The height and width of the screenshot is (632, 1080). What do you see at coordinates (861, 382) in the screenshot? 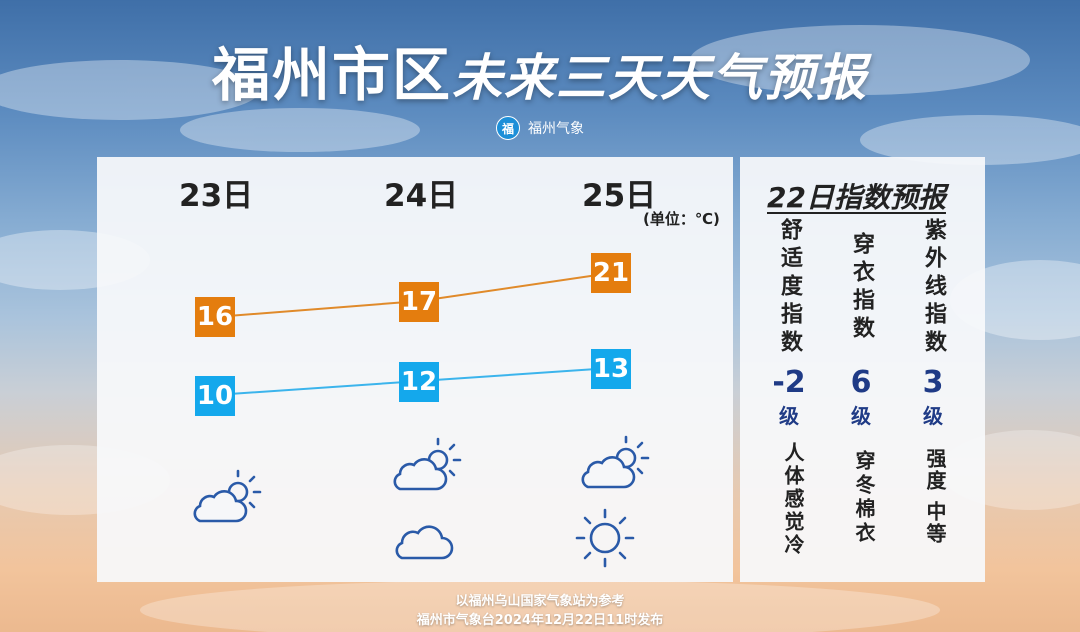
I see `index-level-dressing: 6` at bounding box center [861, 382].